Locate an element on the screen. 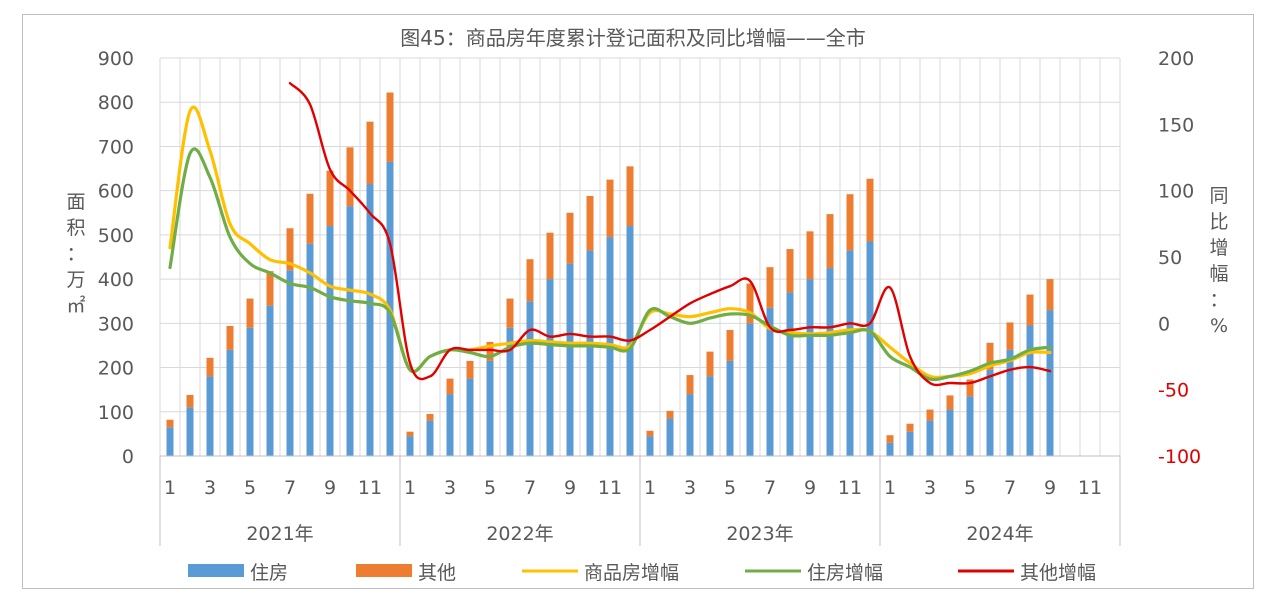  y-axis-title: 积 is located at coordinates (75, 228).